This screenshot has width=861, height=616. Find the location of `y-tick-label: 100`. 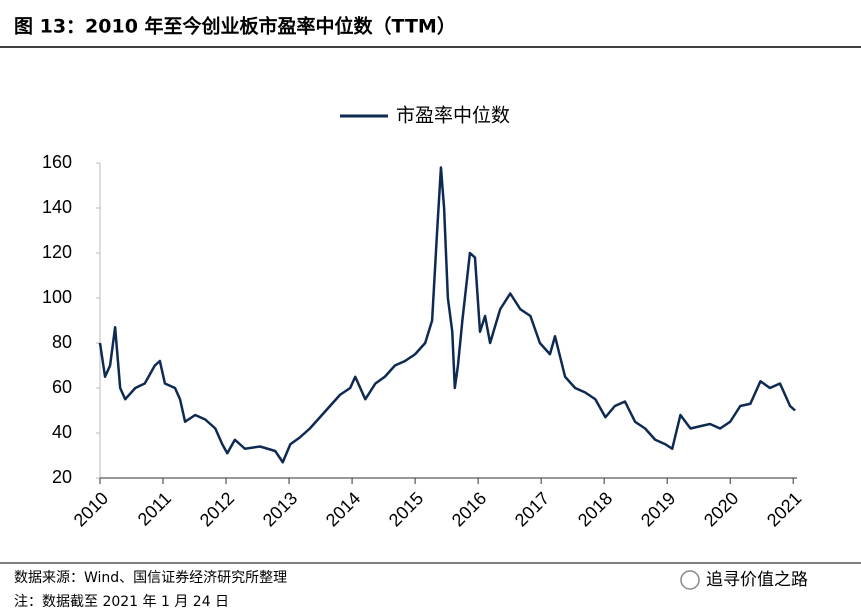

y-tick-label: 100 is located at coordinates (57, 297).